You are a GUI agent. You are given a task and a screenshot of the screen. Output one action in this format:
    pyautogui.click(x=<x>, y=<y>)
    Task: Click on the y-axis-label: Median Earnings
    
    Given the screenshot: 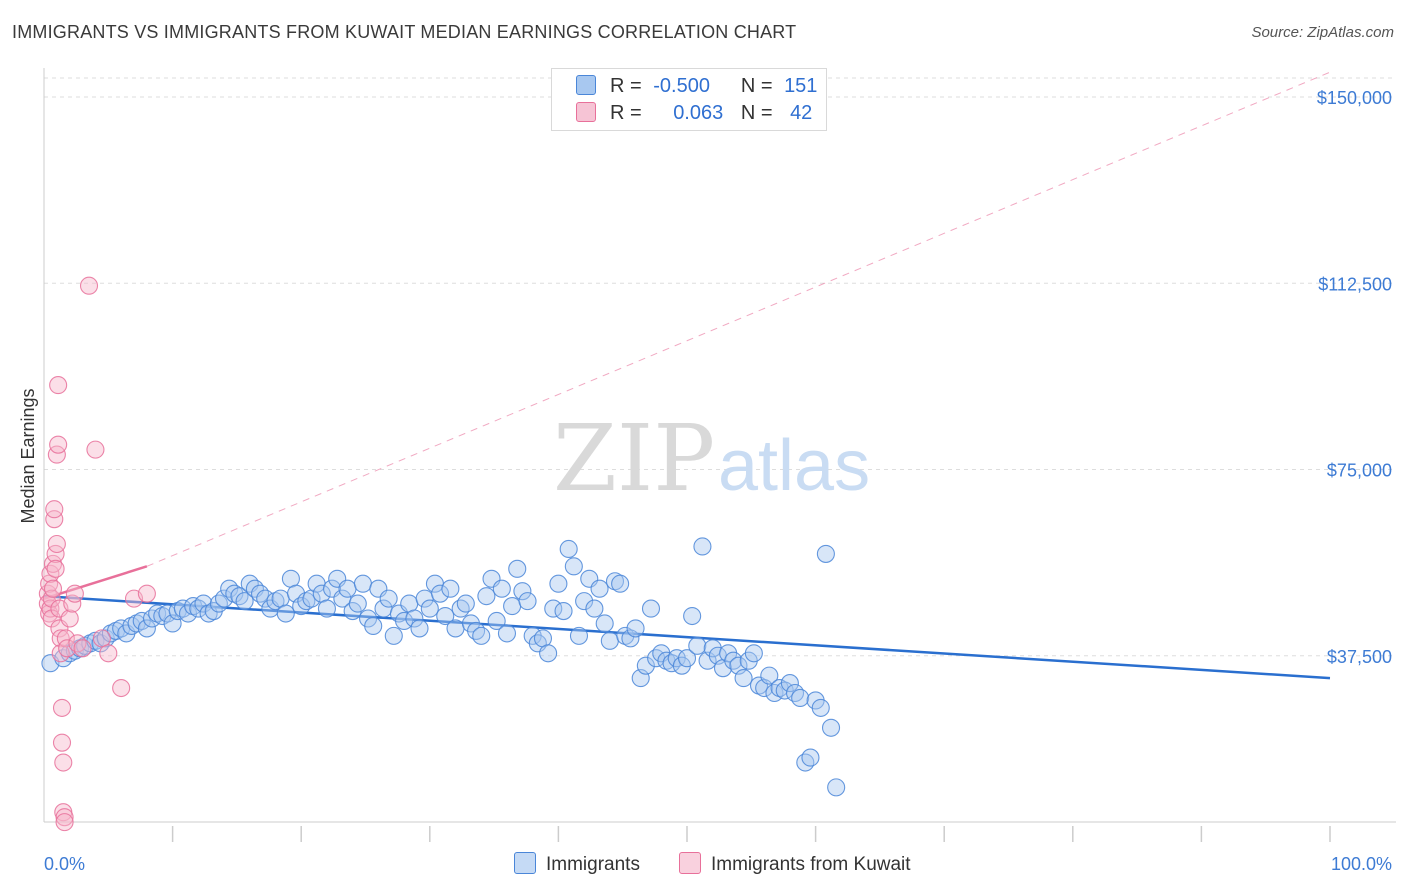 What is the action you would take?
    pyautogui.click(x=28, y=455)
    